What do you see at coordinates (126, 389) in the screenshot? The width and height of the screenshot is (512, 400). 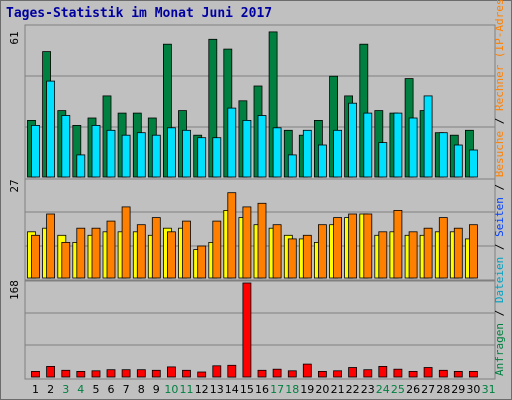 I see `day-label: 7` at bounding box center [126, 389].